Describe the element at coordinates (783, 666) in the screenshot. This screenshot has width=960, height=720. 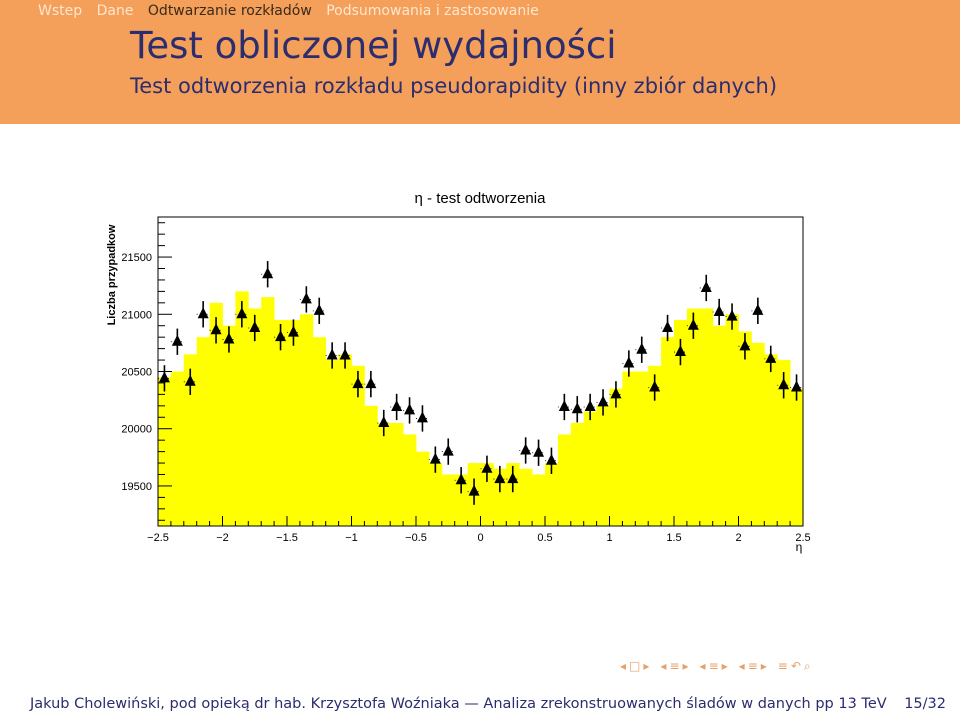
I see `align-icon: ≡` at that location.